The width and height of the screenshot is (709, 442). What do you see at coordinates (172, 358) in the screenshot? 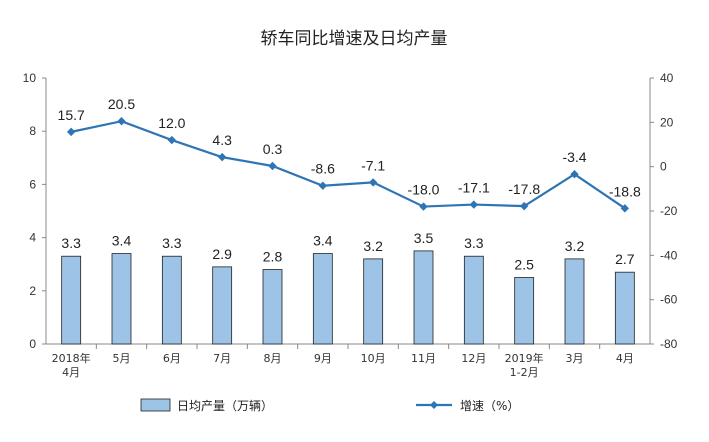
I see `x-tick-label: 6月` at bounding box center [172, 358].